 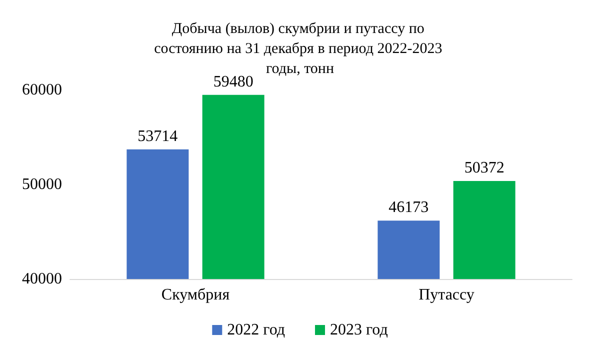 What do you see at coordinates (42, 90) in the screenshot?
I see `y-tick-label: 60000` at bounding box center [42, 90].